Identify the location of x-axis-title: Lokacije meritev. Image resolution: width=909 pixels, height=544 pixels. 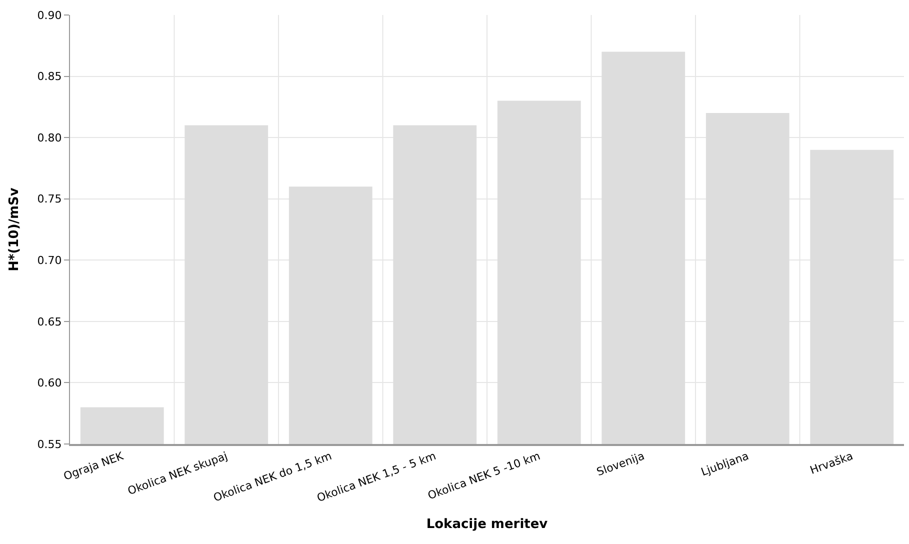
(487, 524).